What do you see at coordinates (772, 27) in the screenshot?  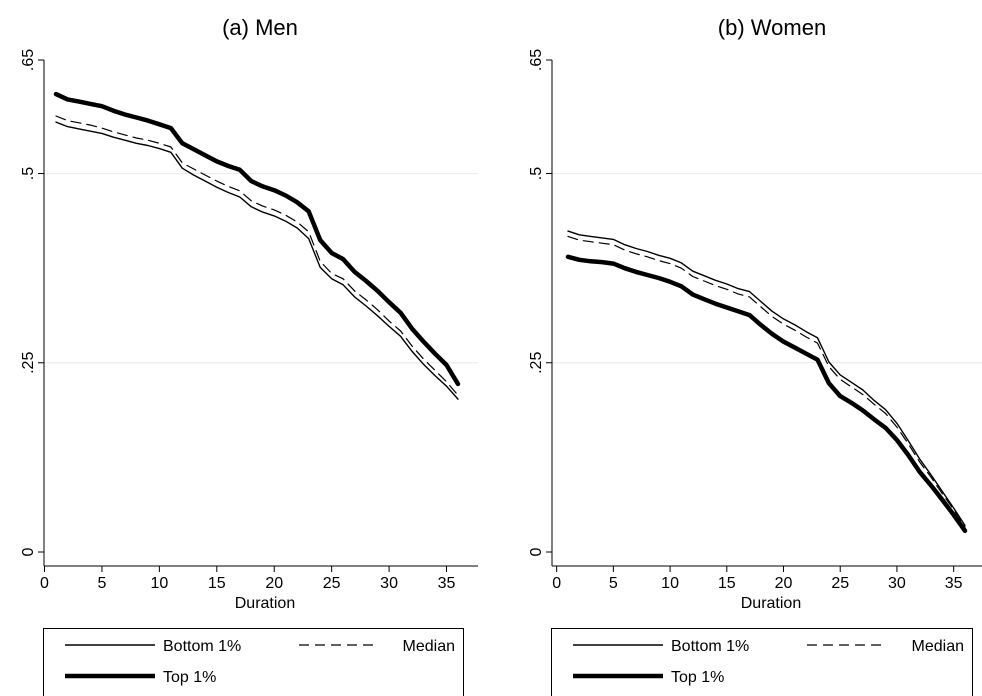 I see `chart-title: (b) Women` at bounding box center [772, 27].